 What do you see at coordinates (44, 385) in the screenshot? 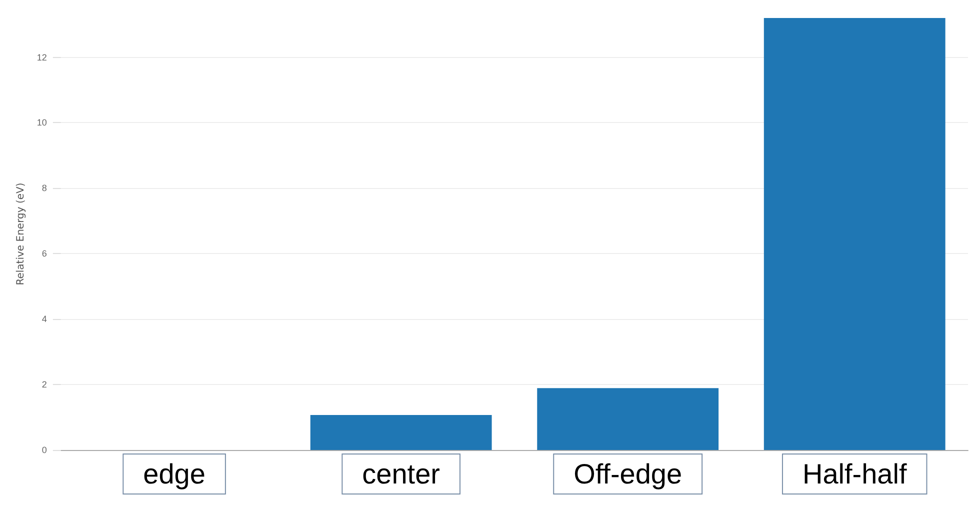
I see `y-tick-label: 2` at bounding box center [44, 385].